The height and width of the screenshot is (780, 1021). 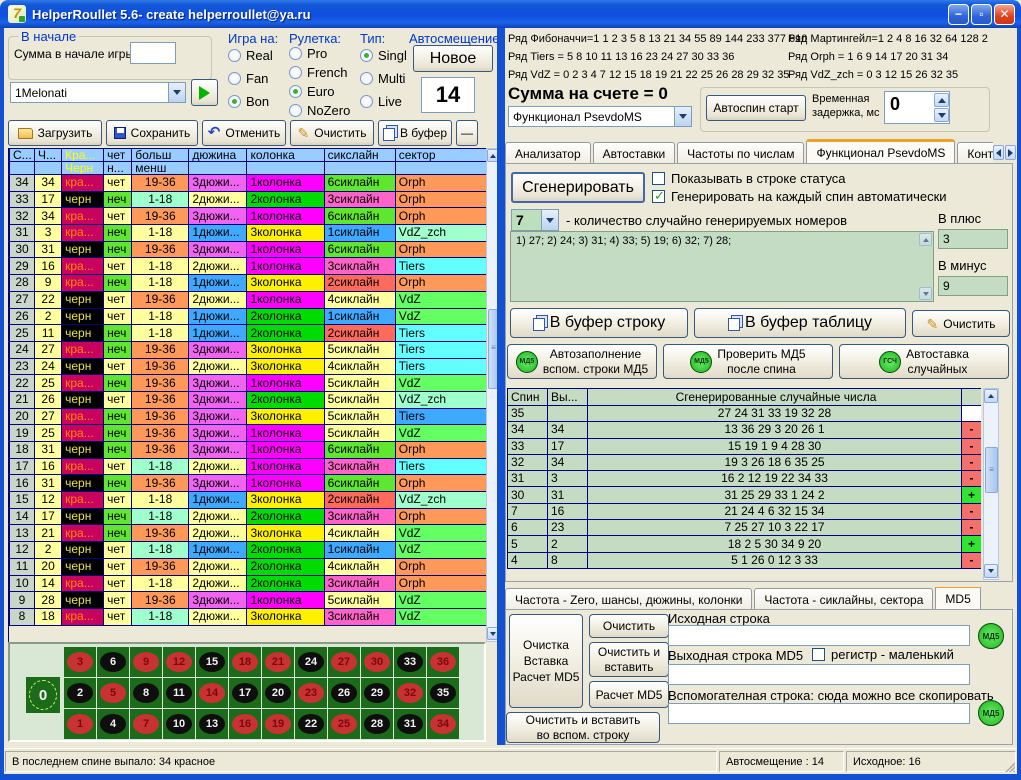 What do you see at coordinates (1004, 14) in the screenshot?
I see `close-button: ✕` at bounding box center [1004, 14].